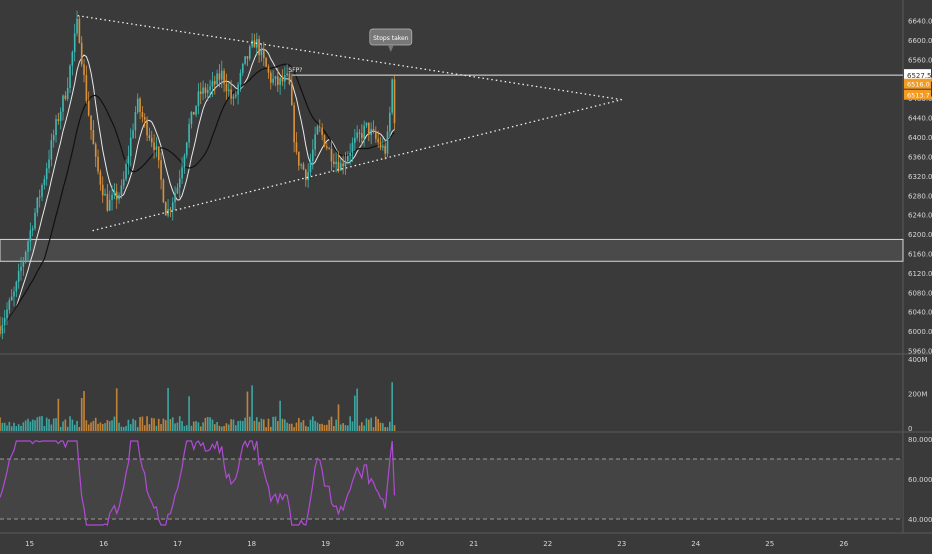 This screenshot has width=932, height=554. What do you see at coordinates (621, 544) in the screenshot?
I see `time-tick-label: 23` at bounding box center [621, 544].